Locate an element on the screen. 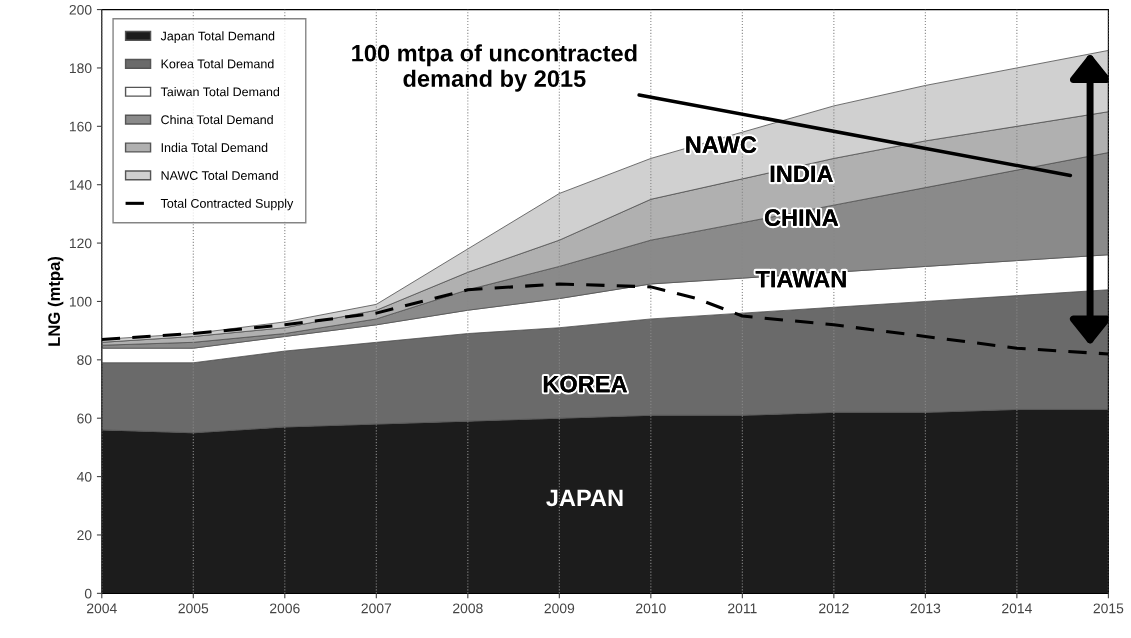 This screenshot has width=1131, height=638. x-tick-label: 2007 is located at coordinates (376, 608).